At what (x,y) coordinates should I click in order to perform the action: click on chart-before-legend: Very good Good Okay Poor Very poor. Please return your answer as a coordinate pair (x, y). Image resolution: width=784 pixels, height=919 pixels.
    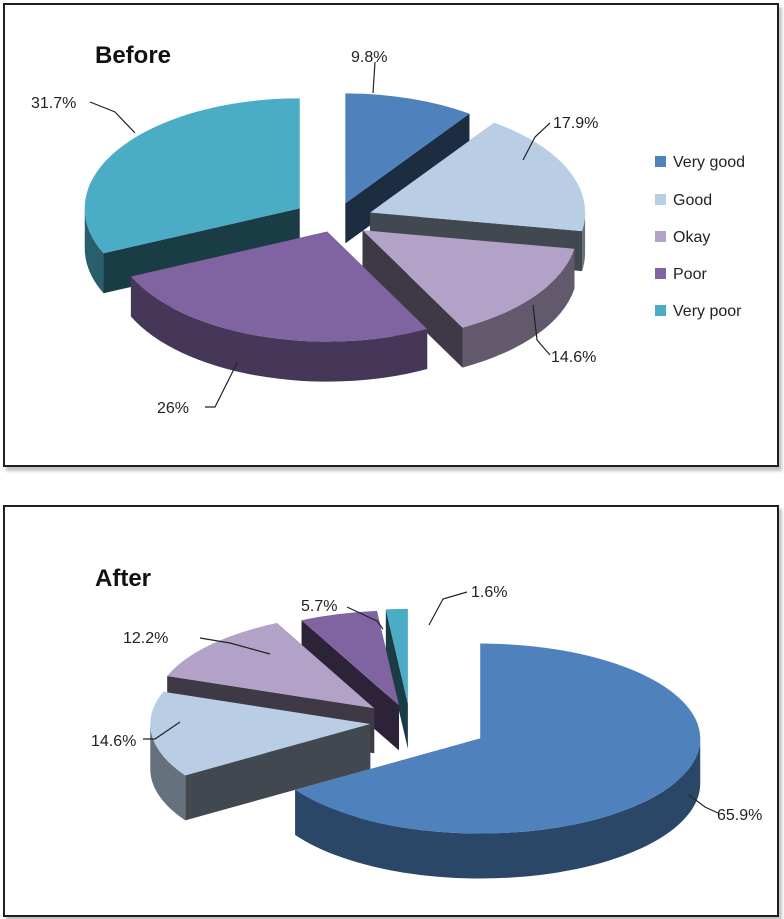
    Looking at the image, I should click on (700, 237).